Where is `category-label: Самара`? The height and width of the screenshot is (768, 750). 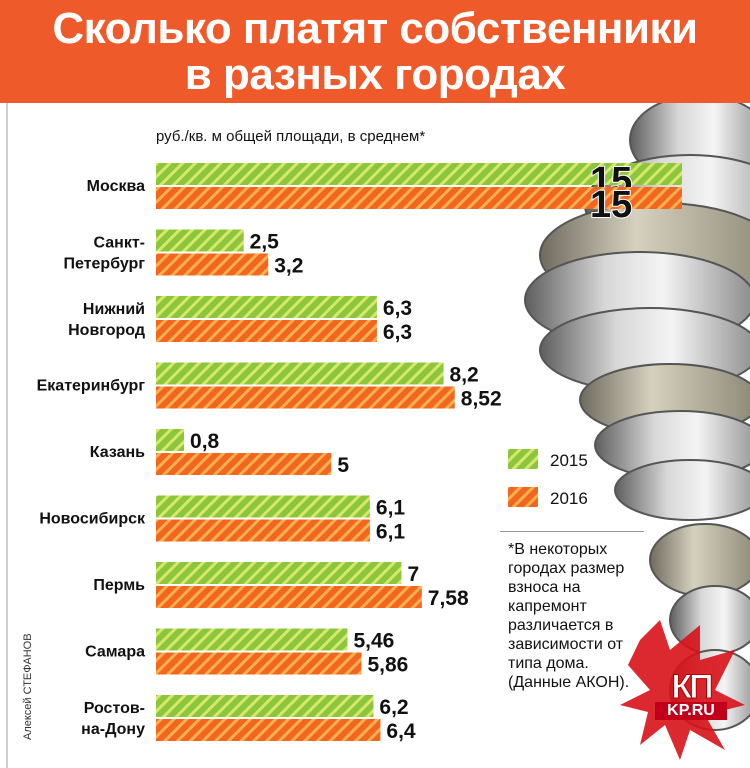
category-label: Самара is located at coordinates (115, 652).